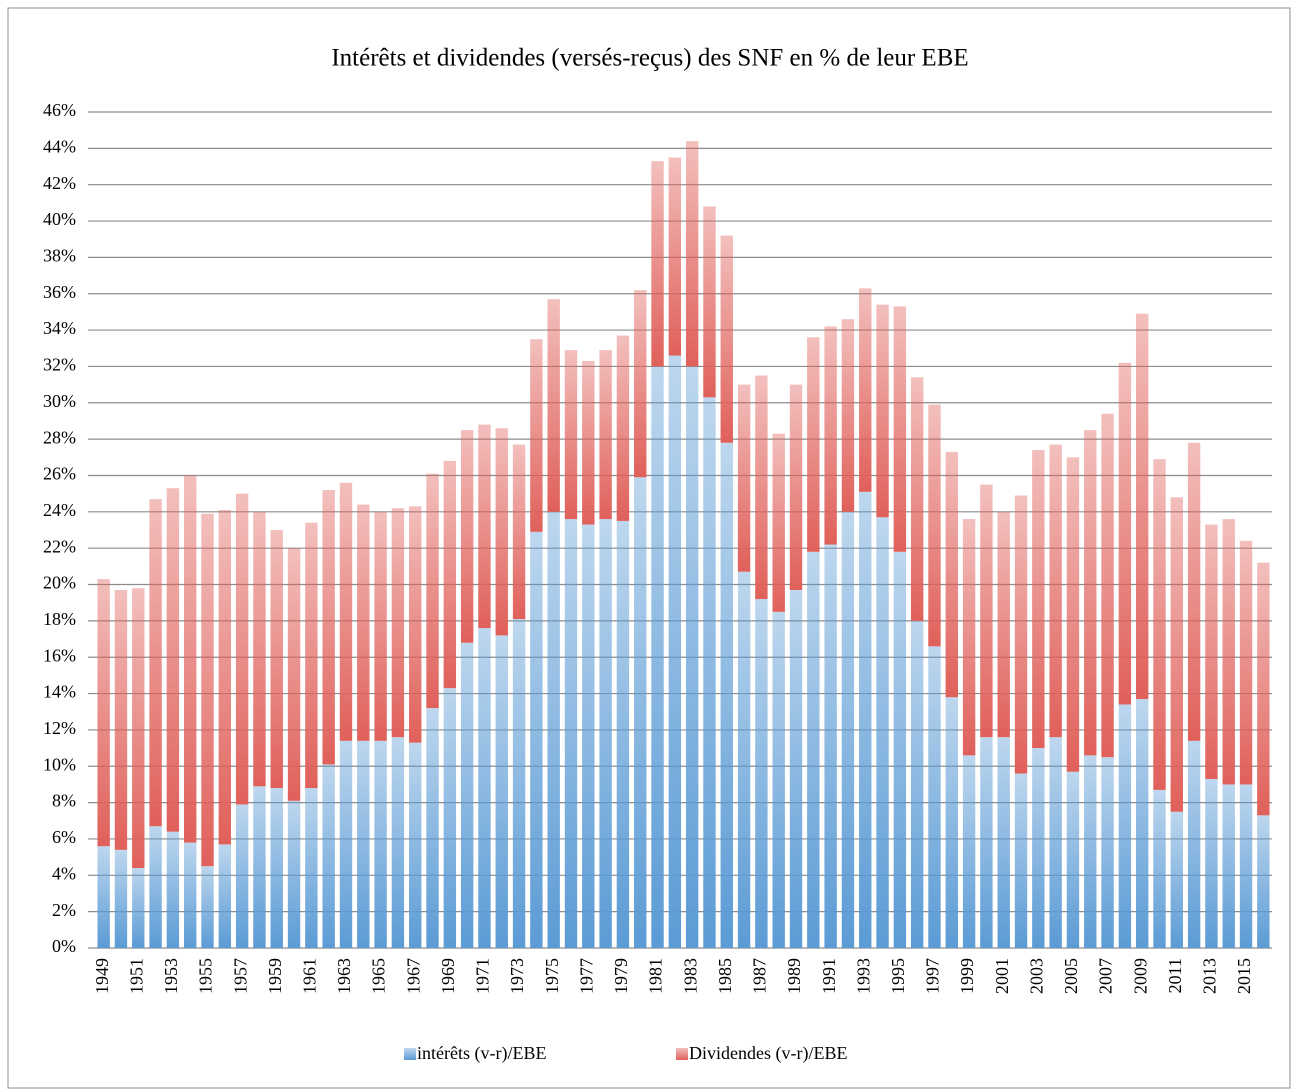 The width and height of the screenshot is (1294, 1092). I want to click on x-tick-label: 1977, so click(586, 976).